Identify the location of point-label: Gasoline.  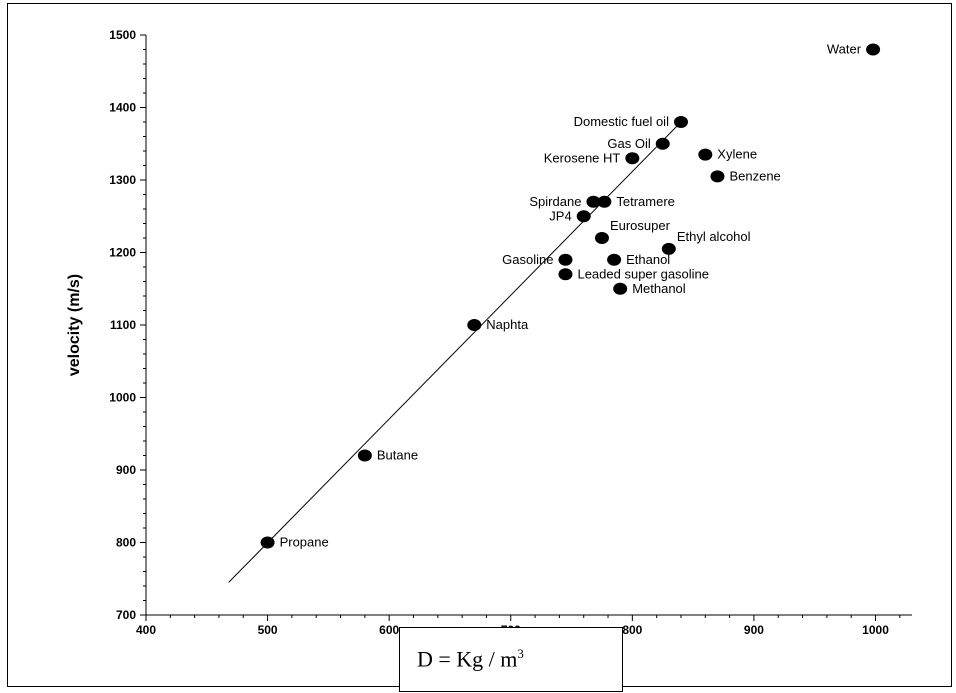
(527, 259).